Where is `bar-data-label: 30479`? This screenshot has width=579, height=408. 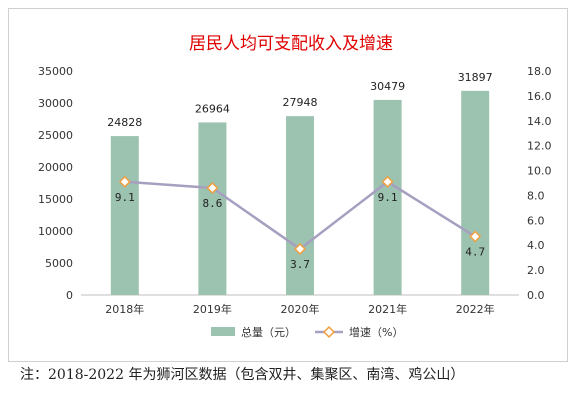 bar-data-label: 30479 is located at coordinates (387, 86).